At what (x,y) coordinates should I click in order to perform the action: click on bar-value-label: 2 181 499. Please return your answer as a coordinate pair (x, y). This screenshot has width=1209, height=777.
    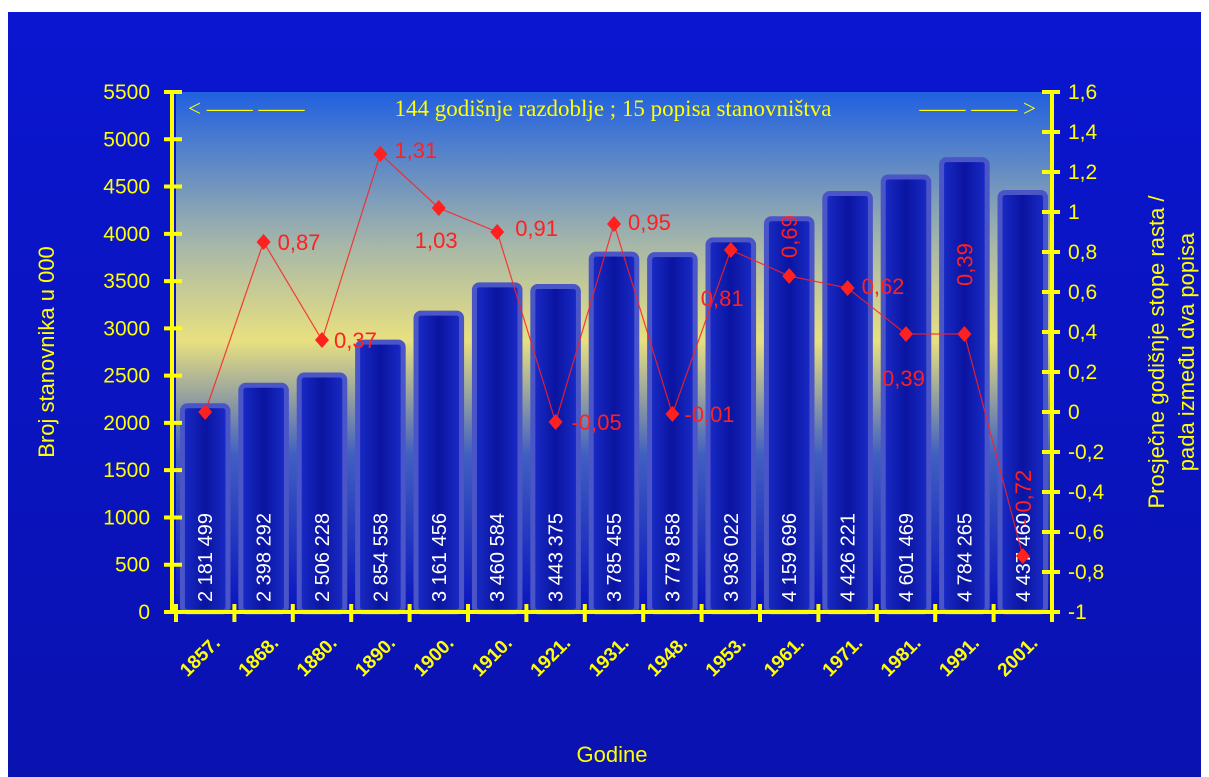
    Looking at the image, I should click on (206, 557).